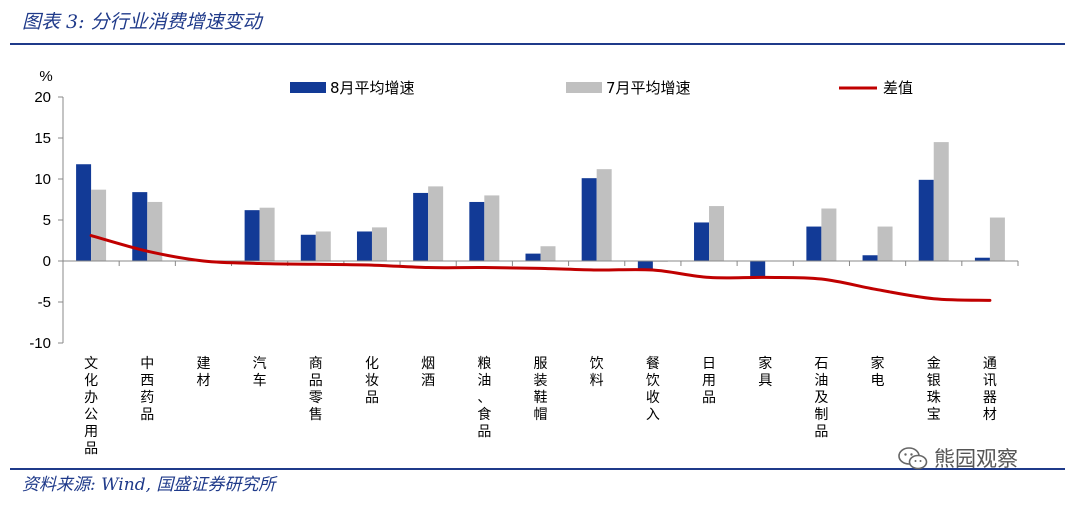 This screenshot has width=1080, height=509. I want to click on x-tick-label: 文化办公用品, so click(91, 406).